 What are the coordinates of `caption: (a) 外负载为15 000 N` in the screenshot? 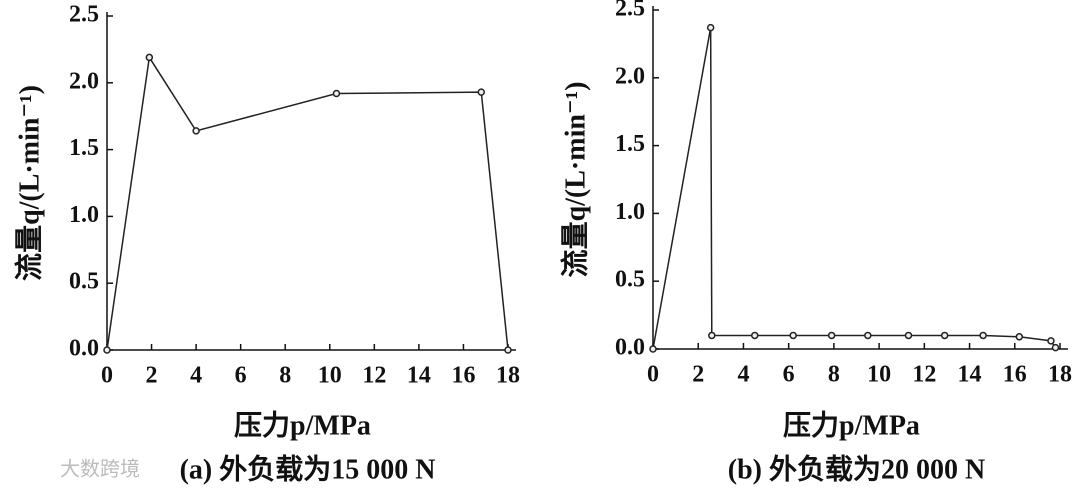 It's located at (308, 469).